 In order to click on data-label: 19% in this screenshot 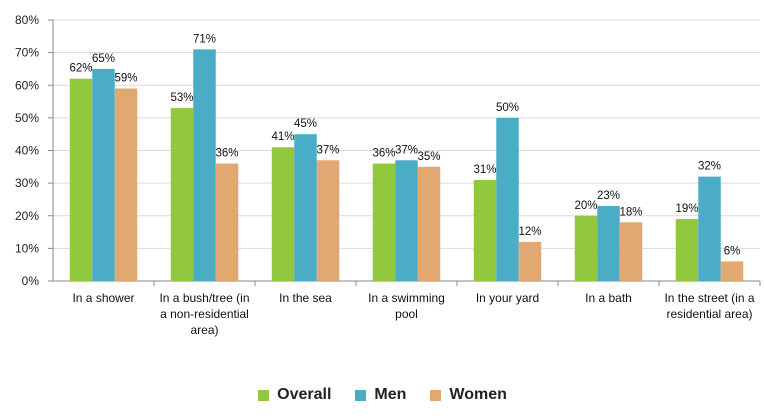, I will do `click(686, 209)`.